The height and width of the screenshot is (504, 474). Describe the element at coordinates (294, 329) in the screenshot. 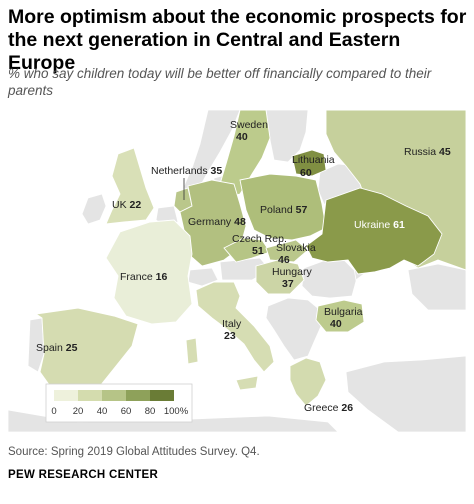

I see `balkans-land` at that location.